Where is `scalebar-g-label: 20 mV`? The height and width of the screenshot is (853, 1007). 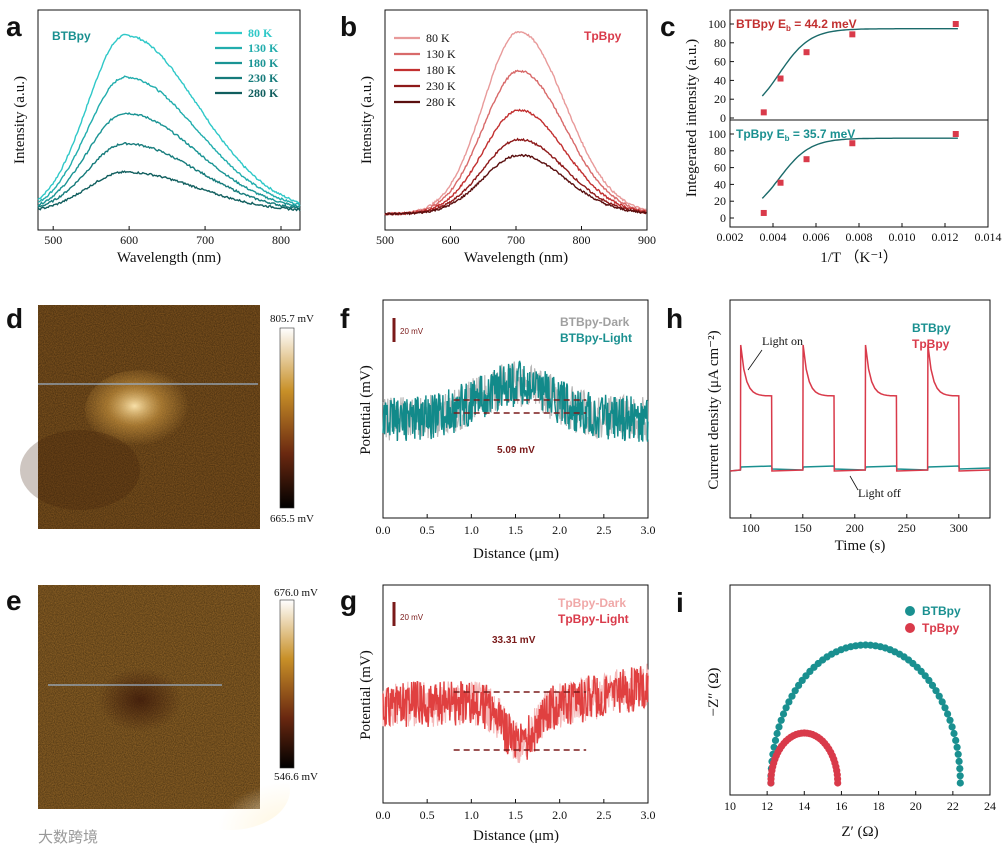 scalebar-g-label: 20 mV is located at coordinates (412, 617).